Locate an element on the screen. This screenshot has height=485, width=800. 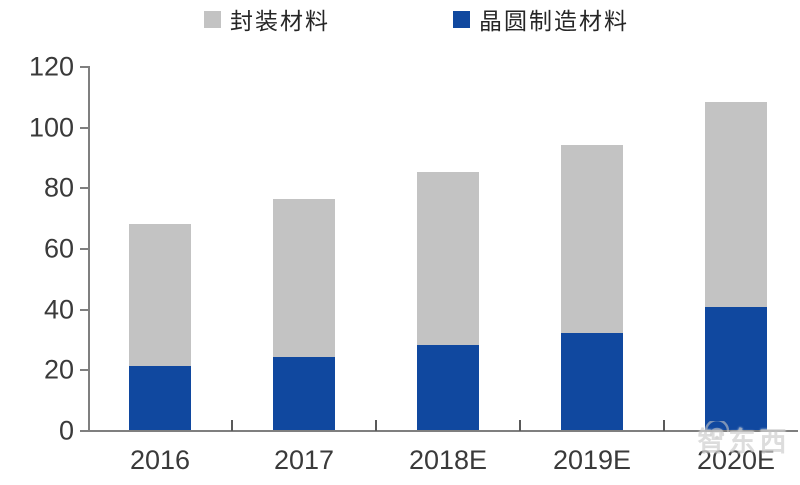
x-tick-label: 2017 is located at coordinates (304, 460).